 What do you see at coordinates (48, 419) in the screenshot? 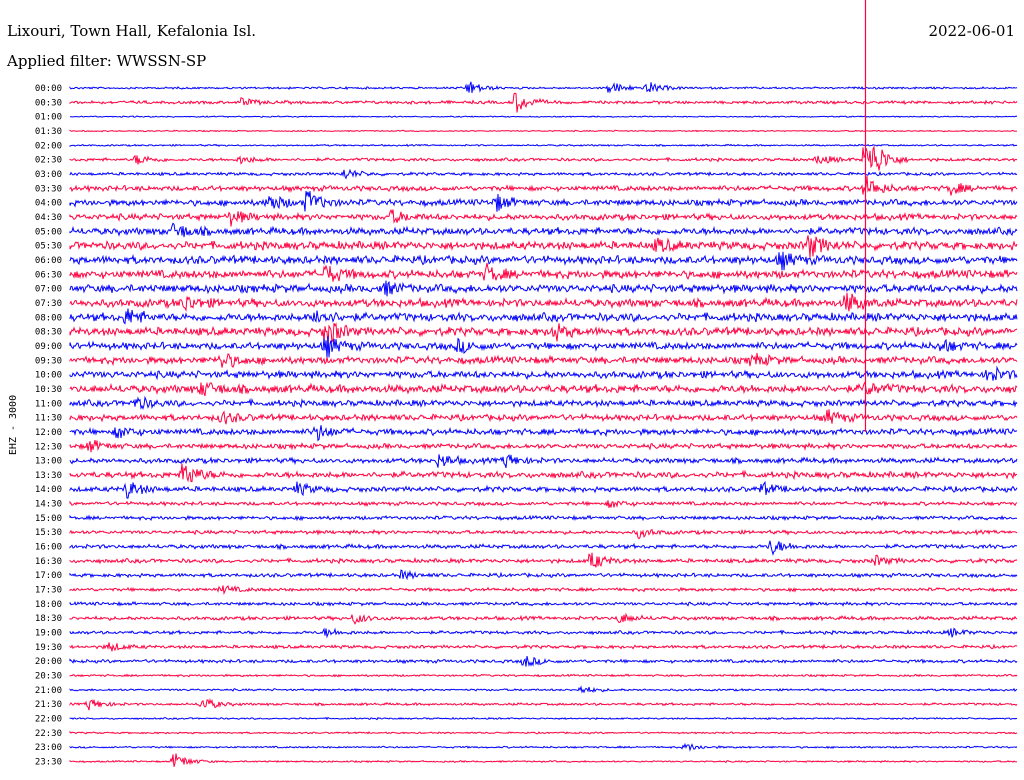
I see `time-tick-label: 11:30` at bounding box center [48, 419].